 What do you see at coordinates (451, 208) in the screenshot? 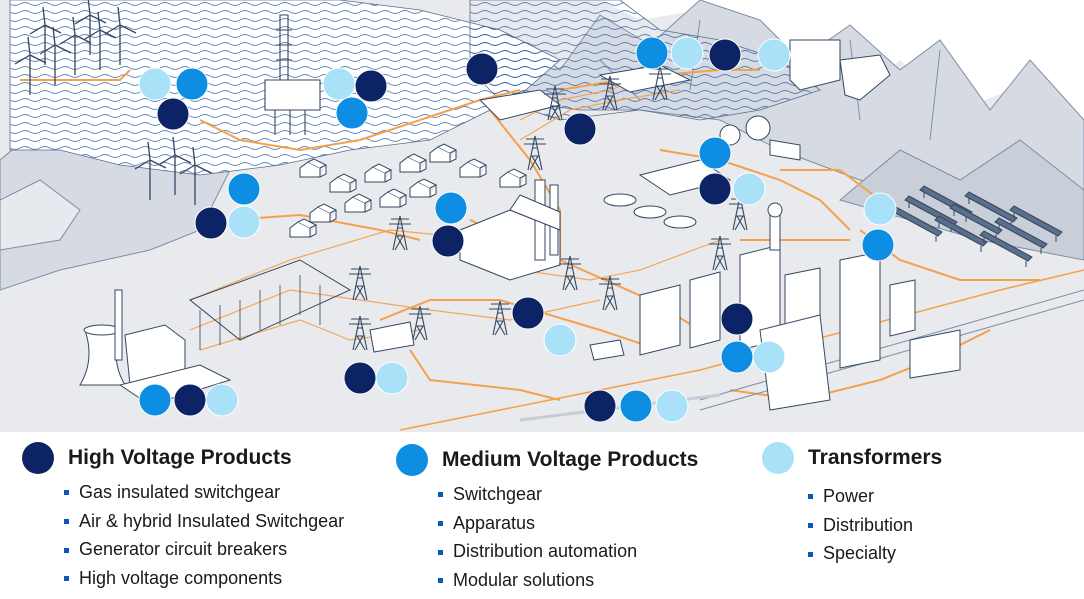
I see `marker-medium-voltage-village` at bounding box center [451, 208].